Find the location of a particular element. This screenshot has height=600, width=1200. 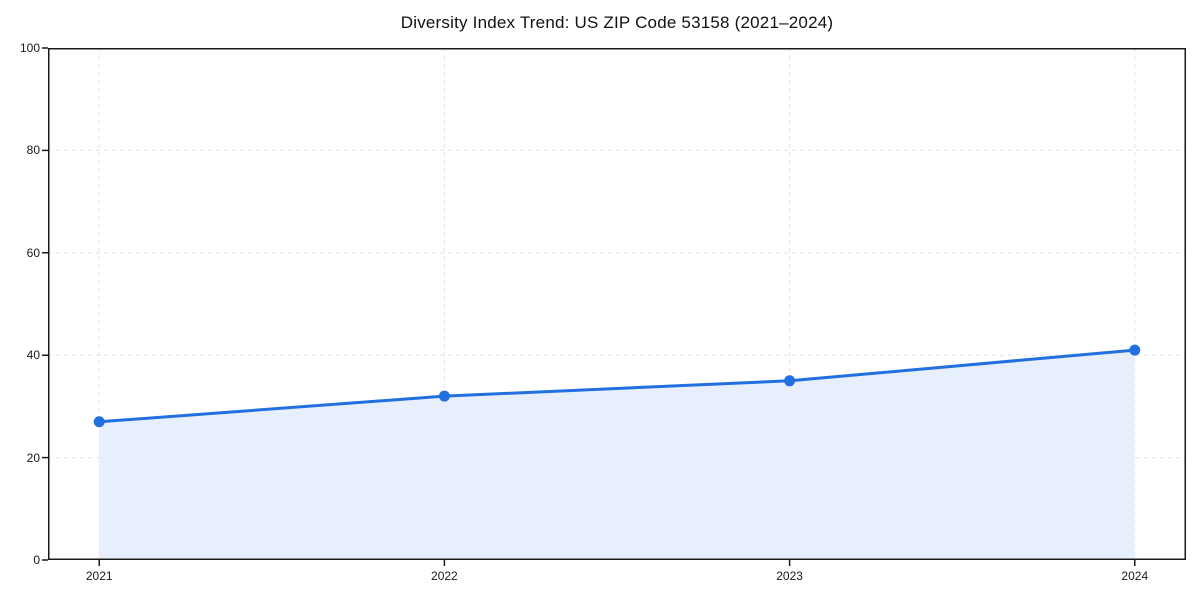

y-tick-label: 60 is located at coordinates (33, 252).